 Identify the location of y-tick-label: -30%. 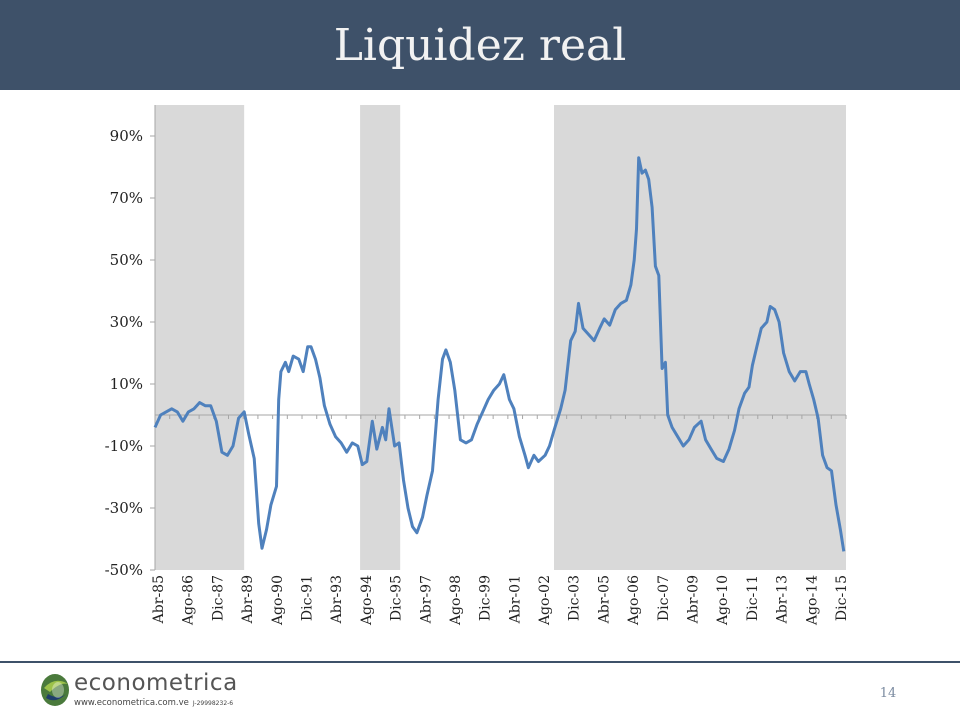
(124, 508).